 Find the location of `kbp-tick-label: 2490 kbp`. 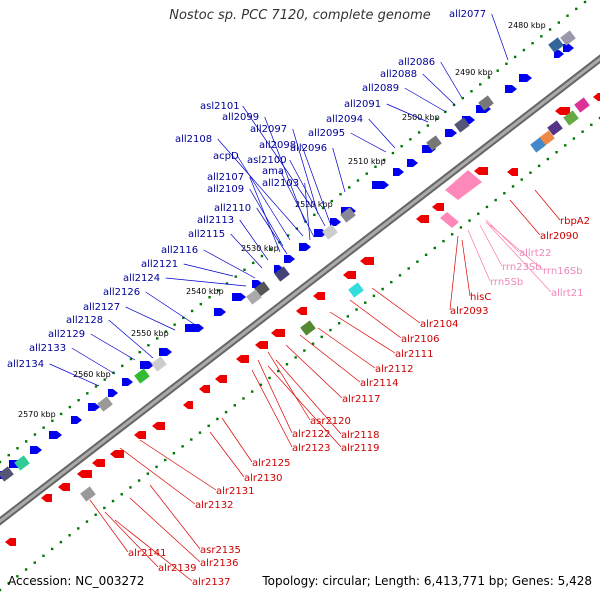

kbp-tick-label: 2490 kbp is located at coordinates (474, 72).